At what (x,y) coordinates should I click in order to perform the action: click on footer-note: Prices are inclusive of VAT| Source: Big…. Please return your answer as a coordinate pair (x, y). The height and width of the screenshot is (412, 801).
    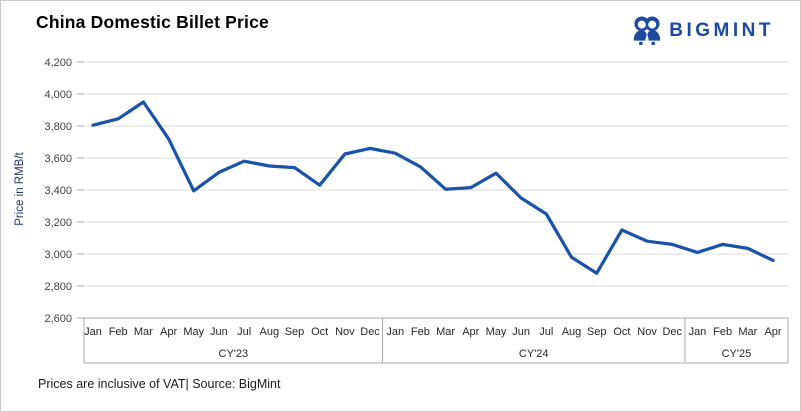
    Looking at the image, I should click on (159, 384).